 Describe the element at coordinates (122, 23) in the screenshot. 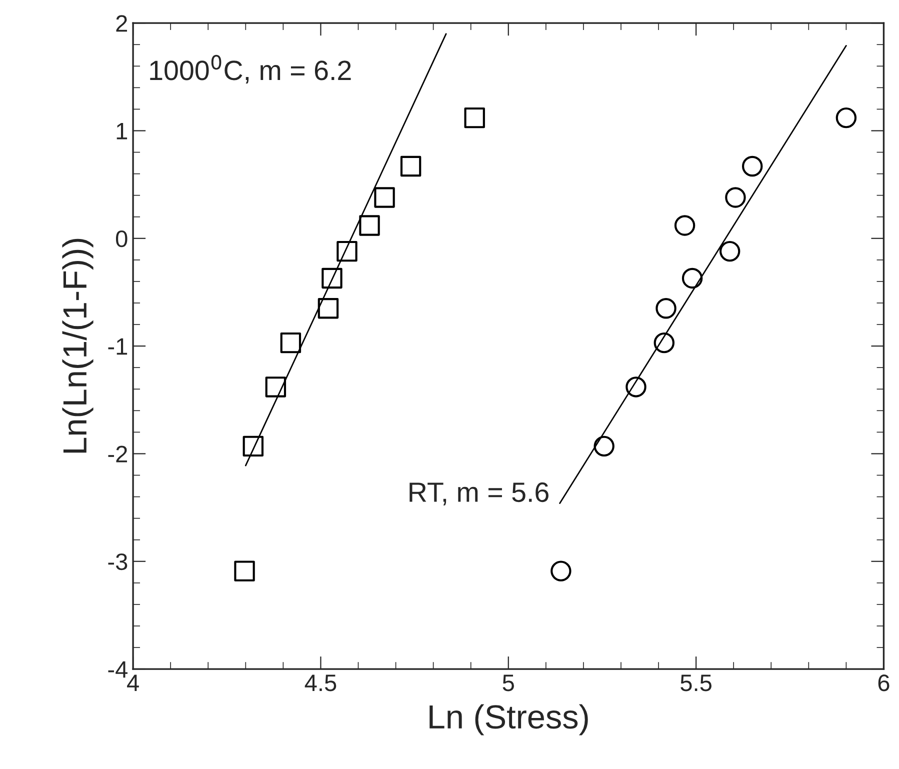

I see `y-tick-label: 2` at that location.